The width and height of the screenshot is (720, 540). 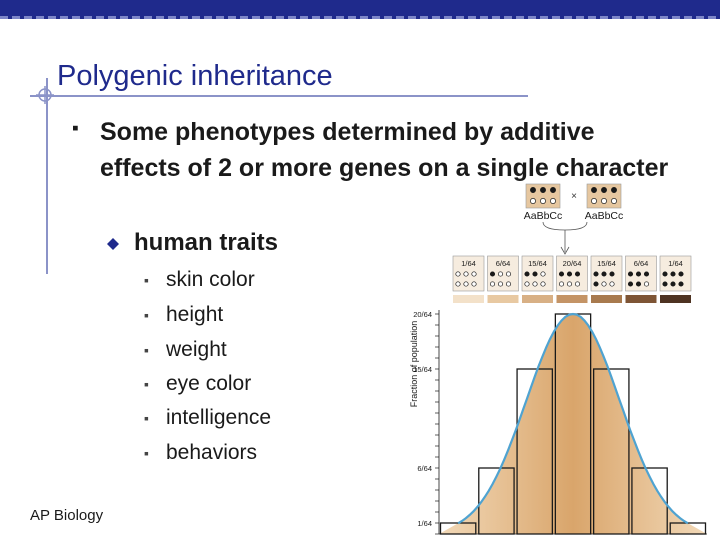 What do you see at coordinates (195, 314) in the screenshot?
I see `trait-label: height` at bounding box center [195, 314].